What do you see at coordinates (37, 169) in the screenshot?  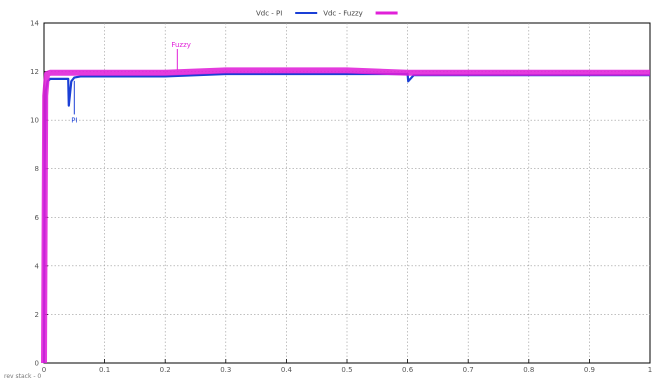 I see `y-tick-label: 8` at bounding box center [37, 169].